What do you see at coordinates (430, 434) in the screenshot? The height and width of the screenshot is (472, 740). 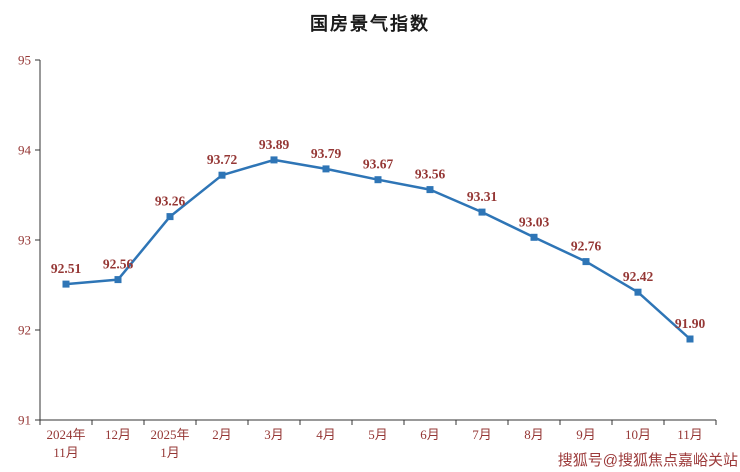 I see `x-axis-label: 6月` at bounding box center [430, 434].